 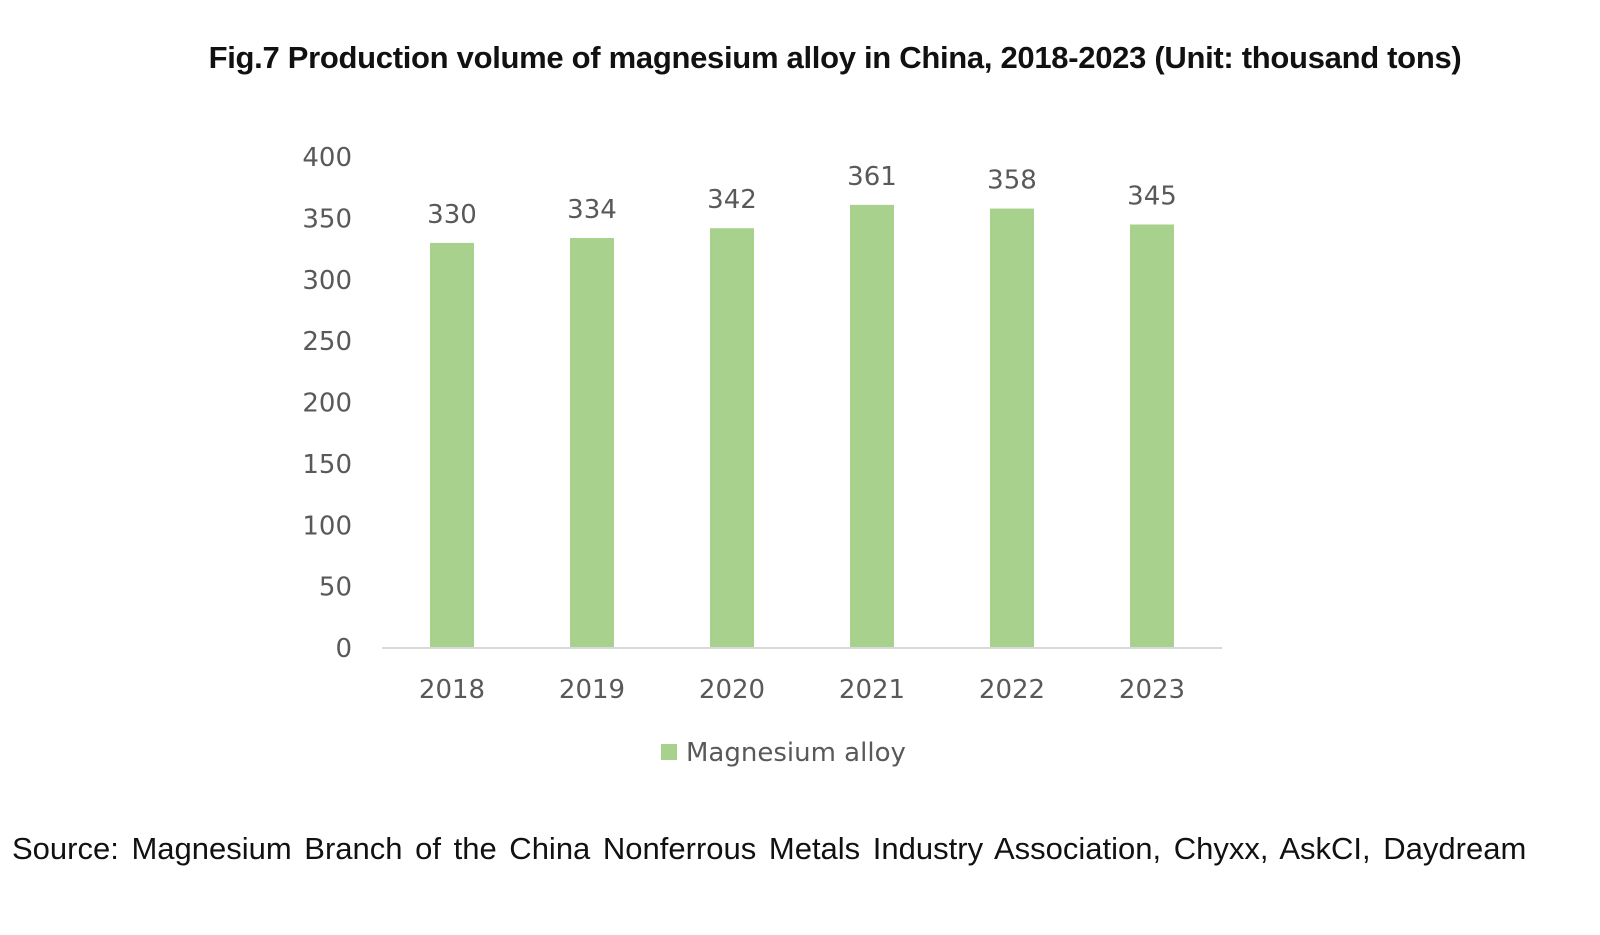 I want to click on data-label: 358, so click(x=1012, y=181).